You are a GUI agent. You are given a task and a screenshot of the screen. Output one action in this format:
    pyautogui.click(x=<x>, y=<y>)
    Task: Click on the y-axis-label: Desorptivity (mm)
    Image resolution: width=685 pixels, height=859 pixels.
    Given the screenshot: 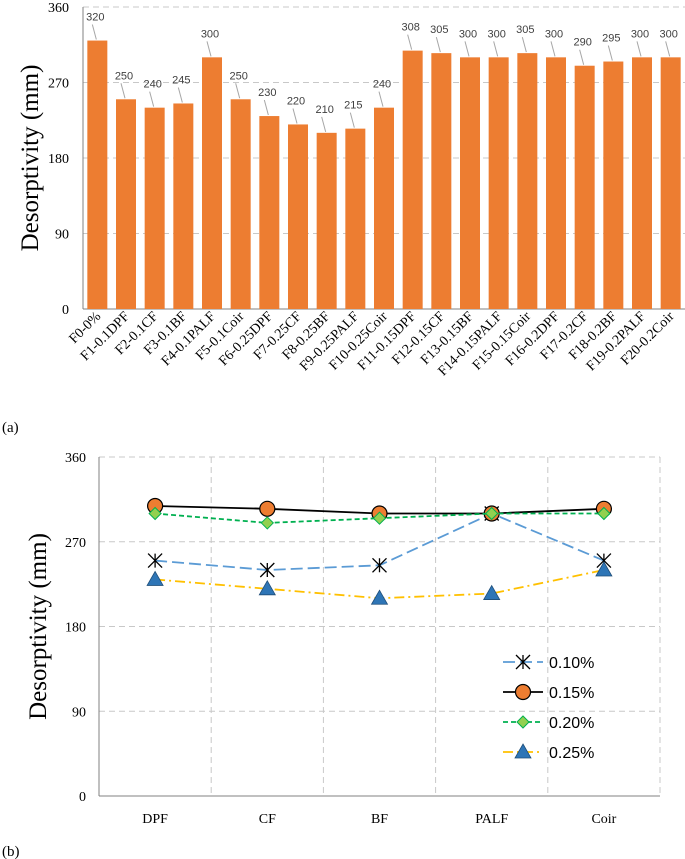 What is the action you would take?
    pyautogui.click(x=30, y=158)
    